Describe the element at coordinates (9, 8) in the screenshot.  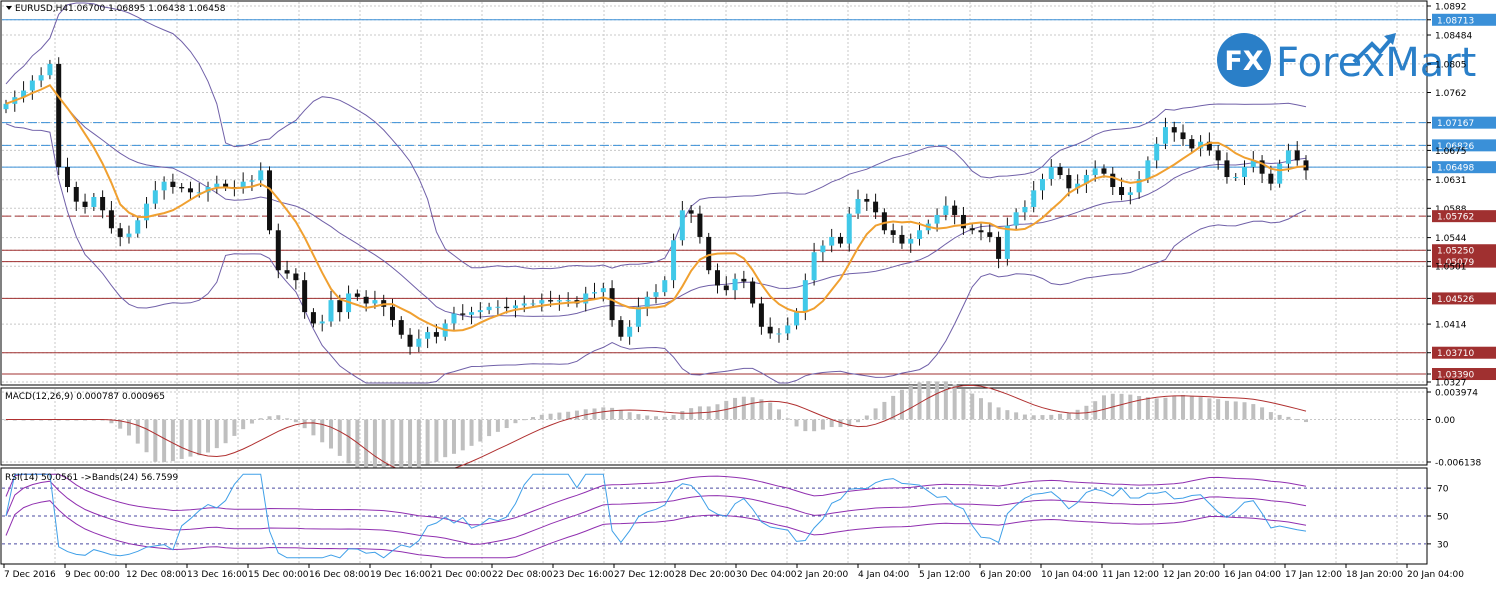
I see `triangle-down-icon` at that location.